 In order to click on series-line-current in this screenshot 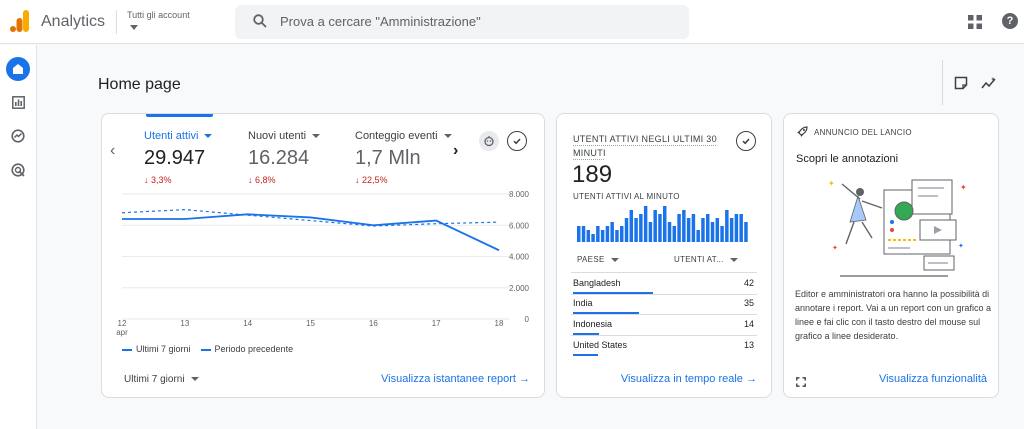, I will do `click(311, 232)`.